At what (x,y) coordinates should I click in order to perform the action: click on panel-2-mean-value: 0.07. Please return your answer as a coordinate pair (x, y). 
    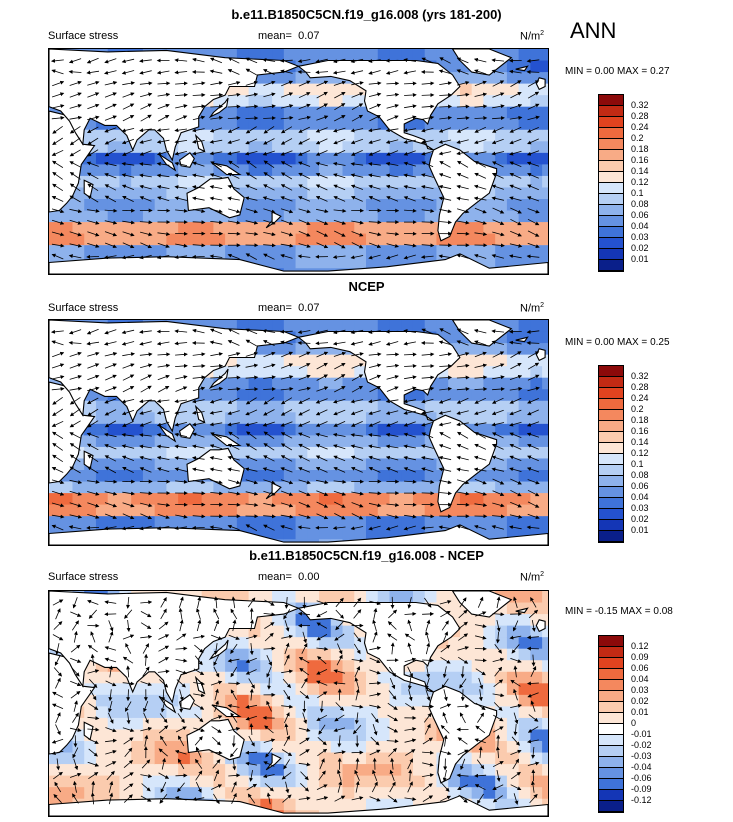
    Looking at the image, I should click on (309, 308).